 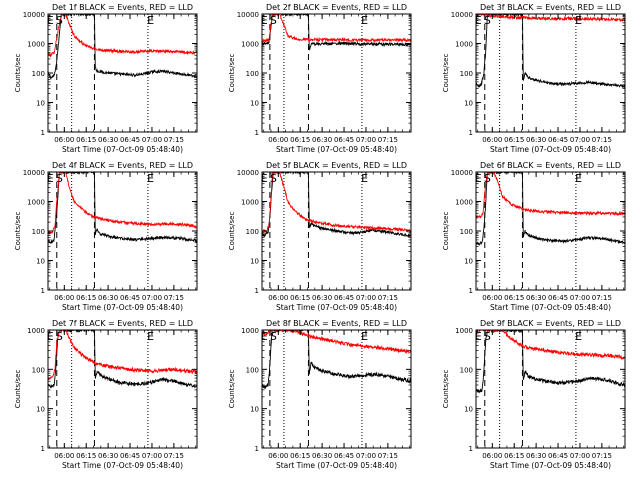 What do you see at coordinates (550, 165) in the screenshot?
I see `panel-title: Det 6f BLACK = Events, RED = LLD` at bounding box center [550, 165].